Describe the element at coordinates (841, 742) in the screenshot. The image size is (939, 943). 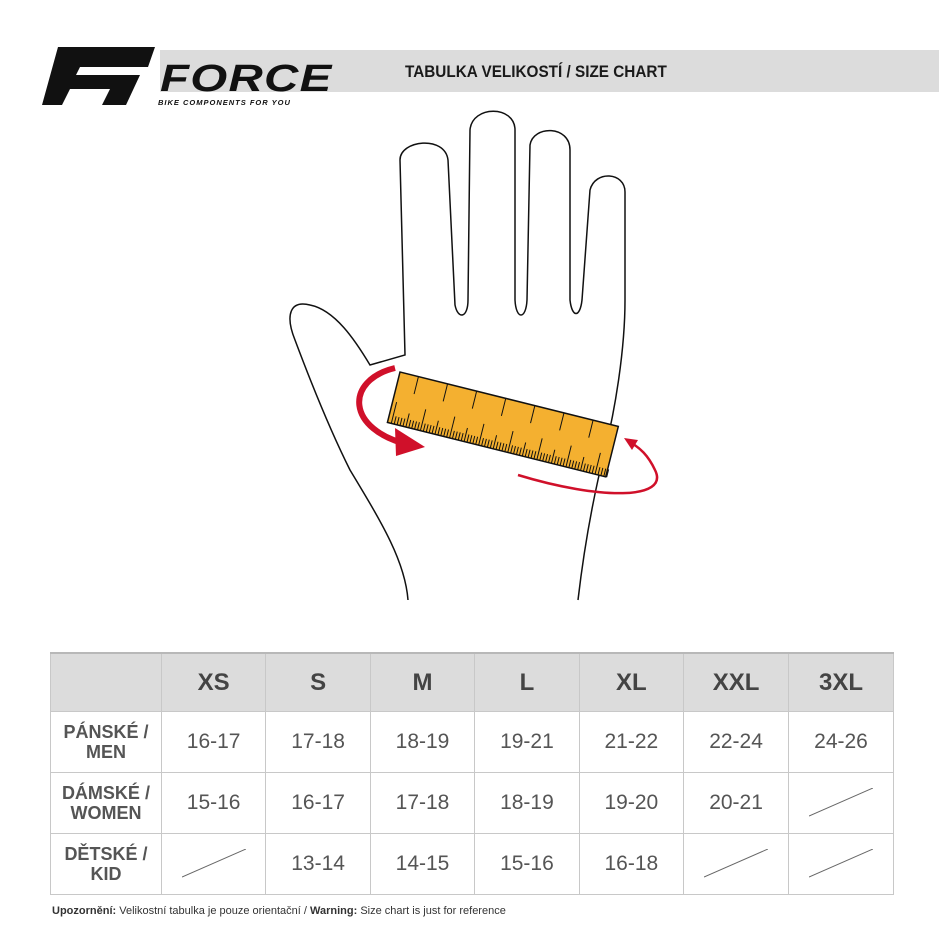
I see `size-value: 24-26` at that location.